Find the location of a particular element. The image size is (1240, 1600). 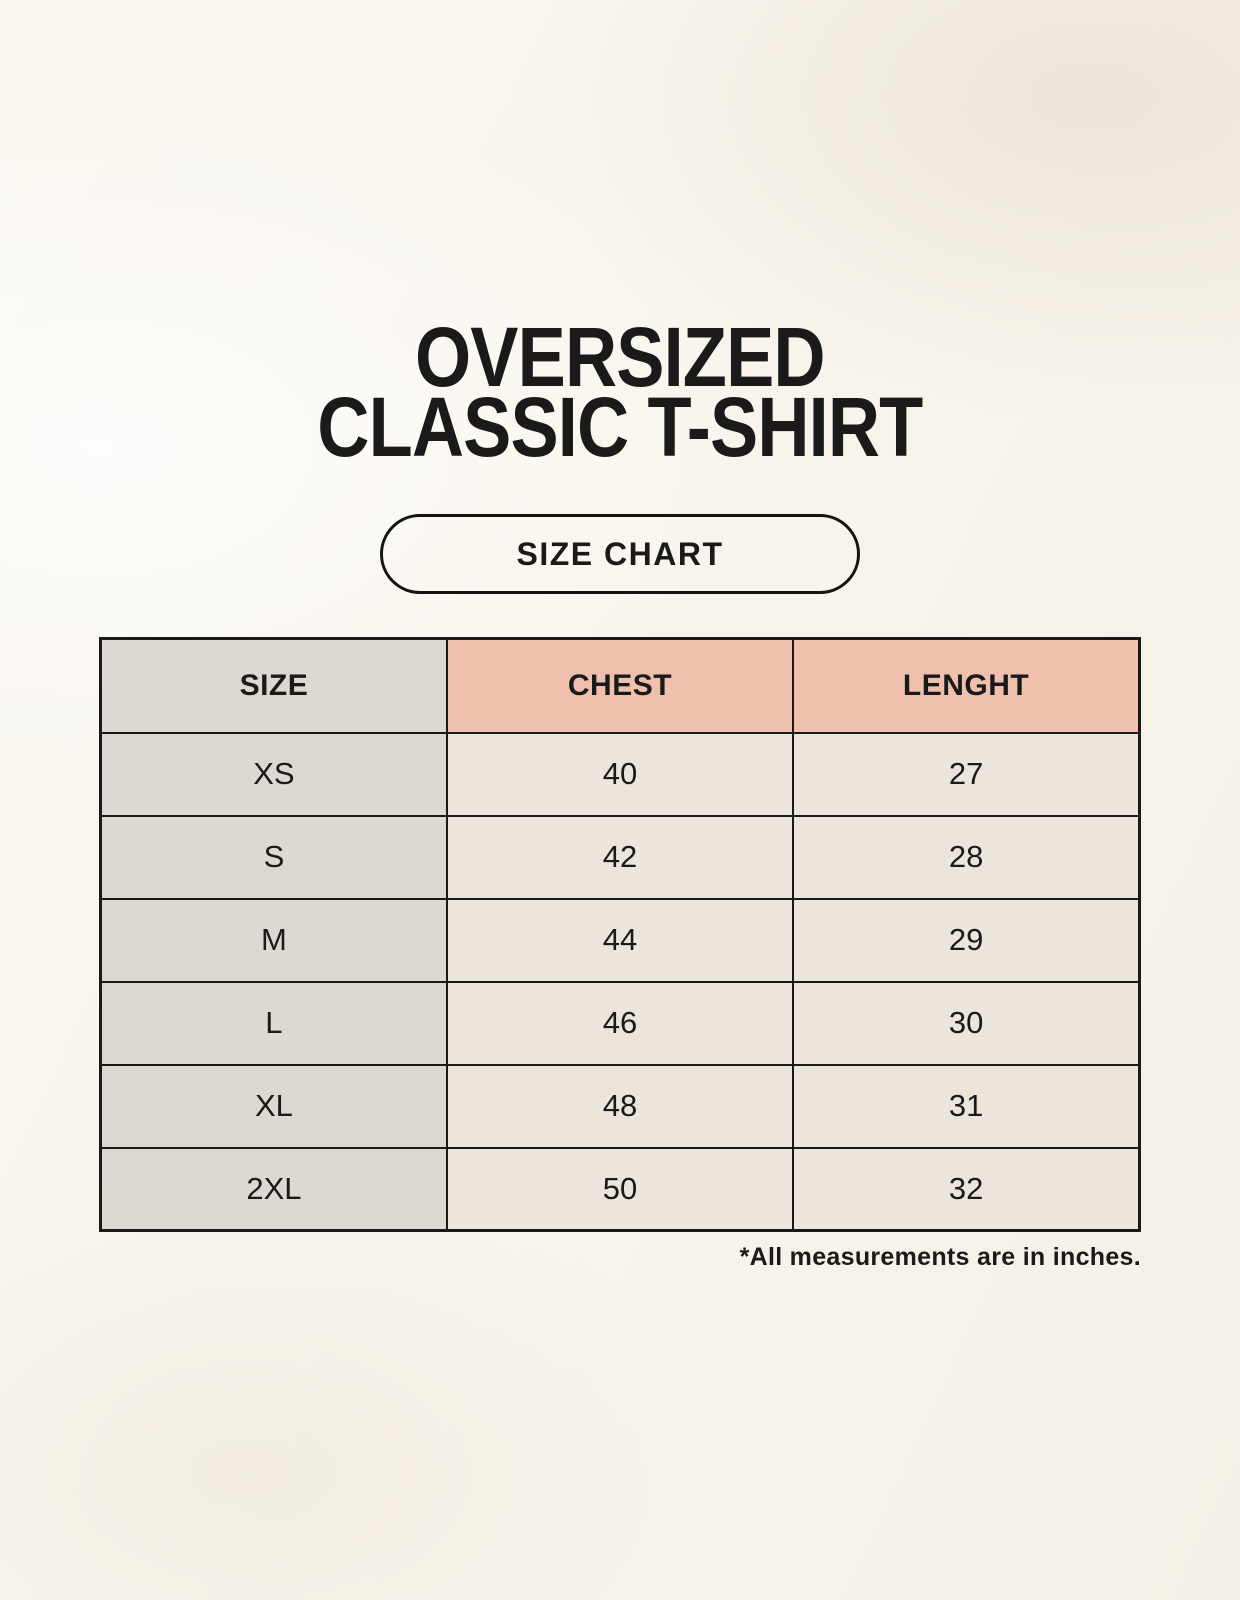

chest-value: 44 is located at coordinates (620, 940).